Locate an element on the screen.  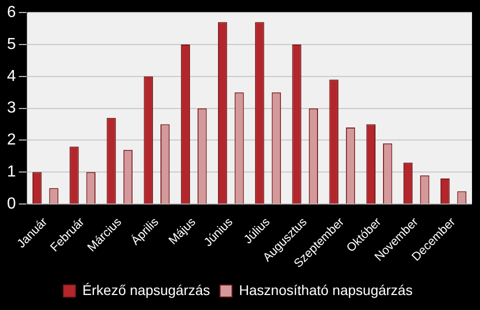
y-tick-label: 5 is located at coordinates (11, 44).